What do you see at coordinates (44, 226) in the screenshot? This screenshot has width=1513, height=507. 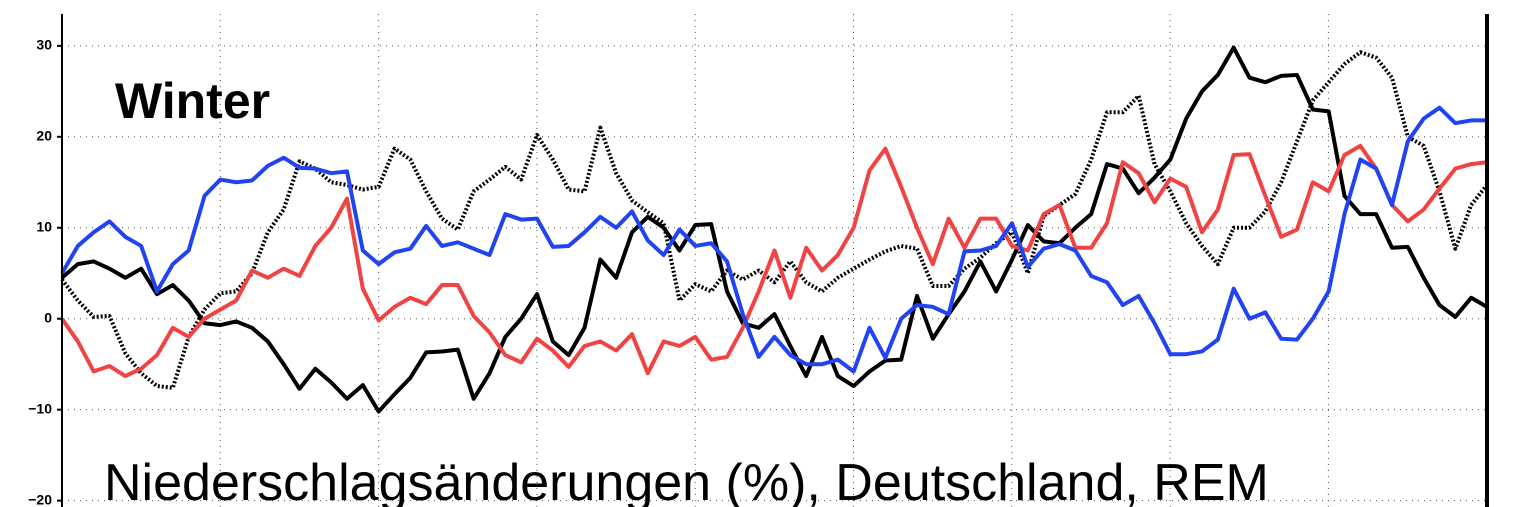 I see `y-tick-label: 10` at bounding box center [44, 226].